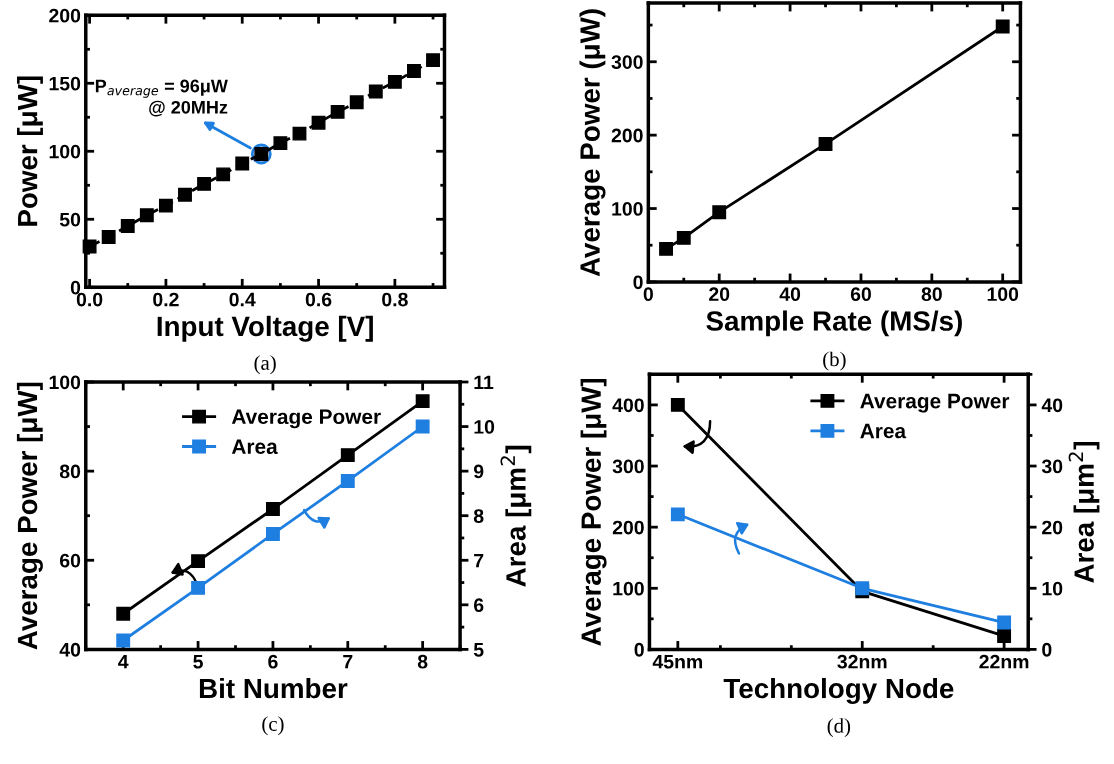 The height and width of the screenshot is (764, 1114). Describe the element at coordinates (790, 294) in the screenshot. I see `x-tick-label: 40` at that location.